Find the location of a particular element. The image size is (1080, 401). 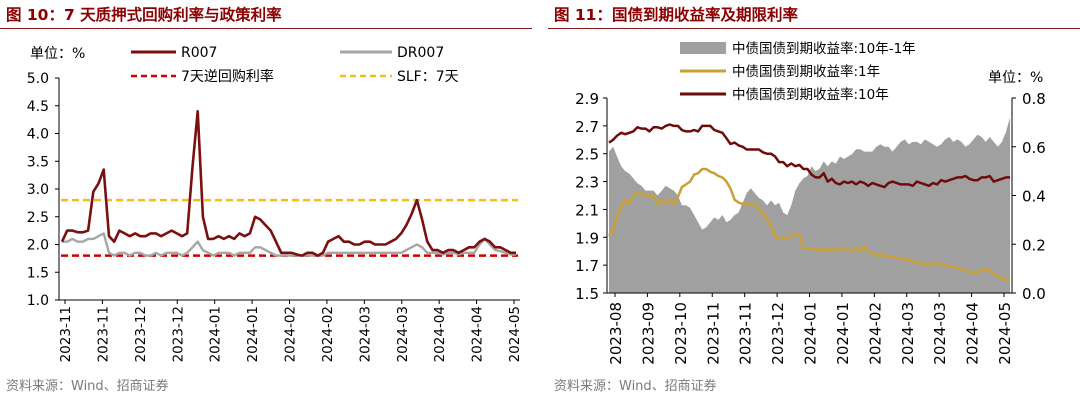

legend-label-spread: 中债国债到期收益率:10年-1年 is located at coordinates (824, 48).